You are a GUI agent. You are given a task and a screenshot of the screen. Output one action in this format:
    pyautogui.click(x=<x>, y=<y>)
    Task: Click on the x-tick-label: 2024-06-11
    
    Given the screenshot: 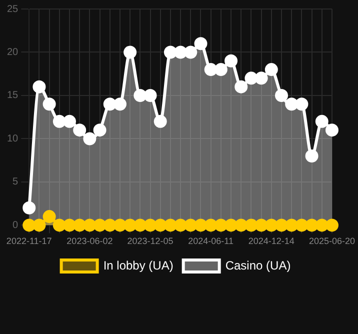 What is the action you would take?
    pyautogui.click(x=211, y=241)
    